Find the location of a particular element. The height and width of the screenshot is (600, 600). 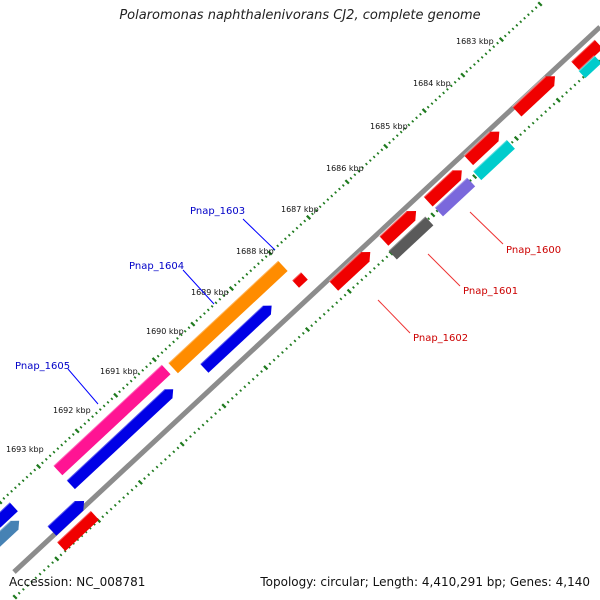

gene-label: Pnap_1602 is located at coordinates (440, 338).